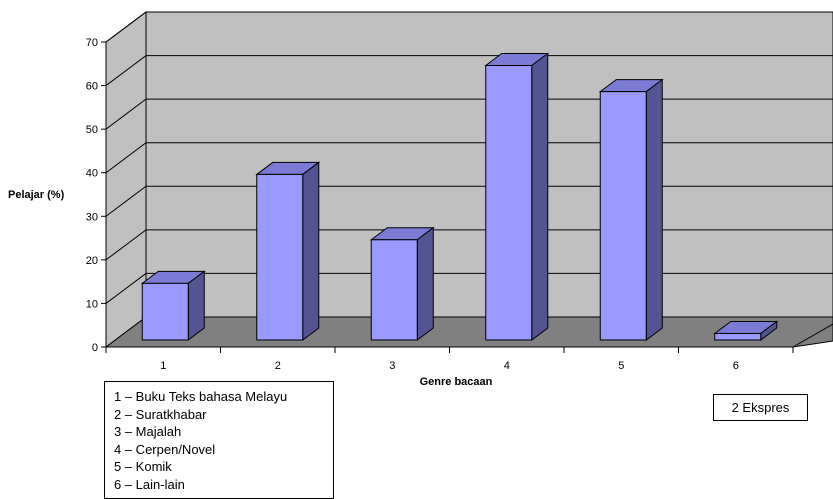  What do you see at coordinates (149, 484) in the screenshot?
I see `legend-item-6: 6 – Lain-lain` at bounding box center [149, 484].